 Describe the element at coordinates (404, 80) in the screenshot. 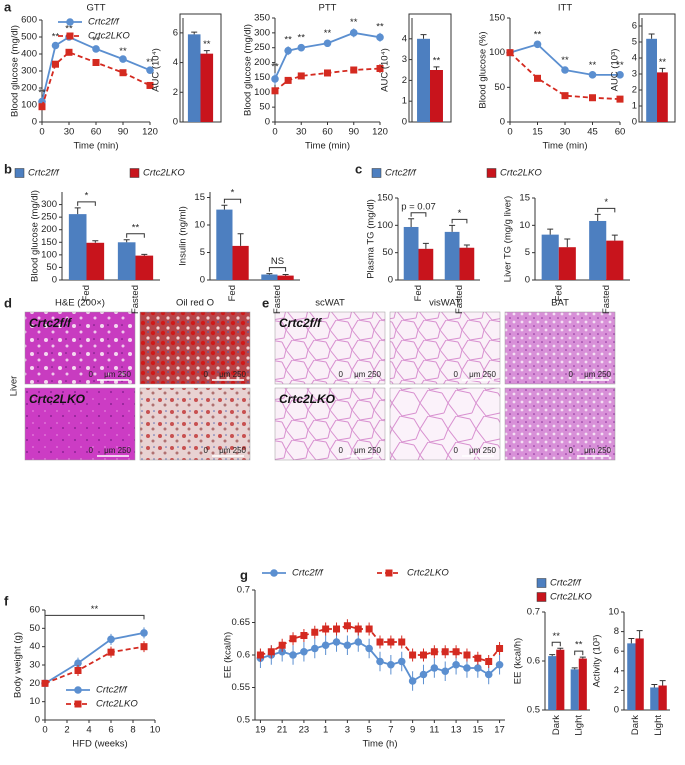

I see `y-tick-label: 2` at that location.